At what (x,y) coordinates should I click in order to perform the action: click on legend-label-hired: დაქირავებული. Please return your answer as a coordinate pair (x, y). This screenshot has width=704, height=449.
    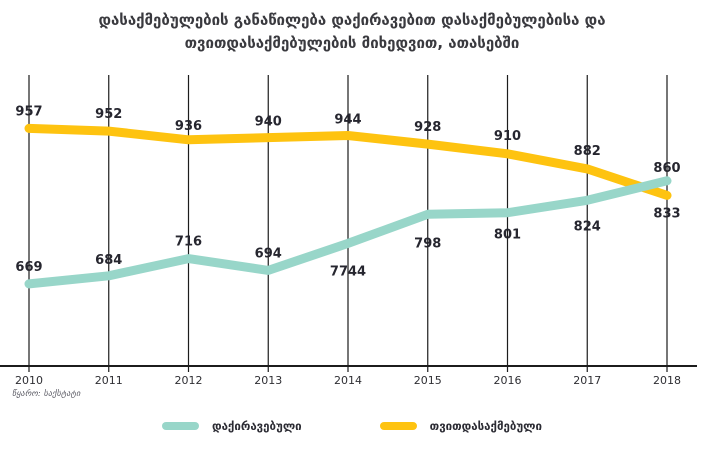
    Looking at the image, I should click on (256, 426).